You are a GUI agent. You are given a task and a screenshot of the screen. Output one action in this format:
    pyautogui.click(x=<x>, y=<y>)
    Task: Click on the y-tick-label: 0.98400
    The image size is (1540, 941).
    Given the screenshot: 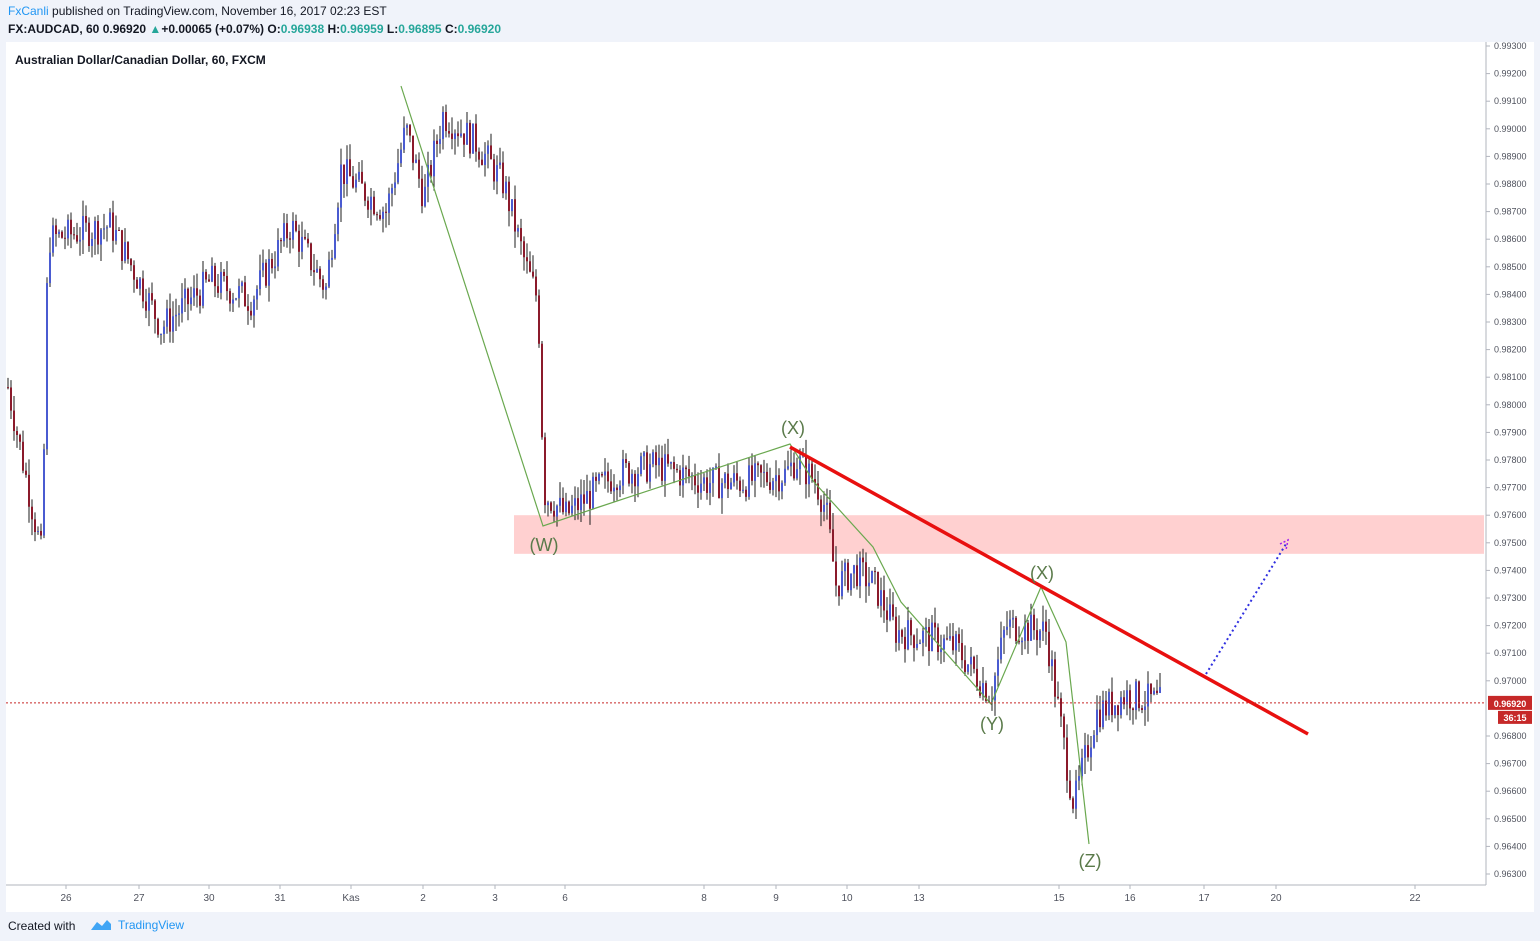 What is the action you would take?
    pyautogui.click(x=1510, y=294)
    